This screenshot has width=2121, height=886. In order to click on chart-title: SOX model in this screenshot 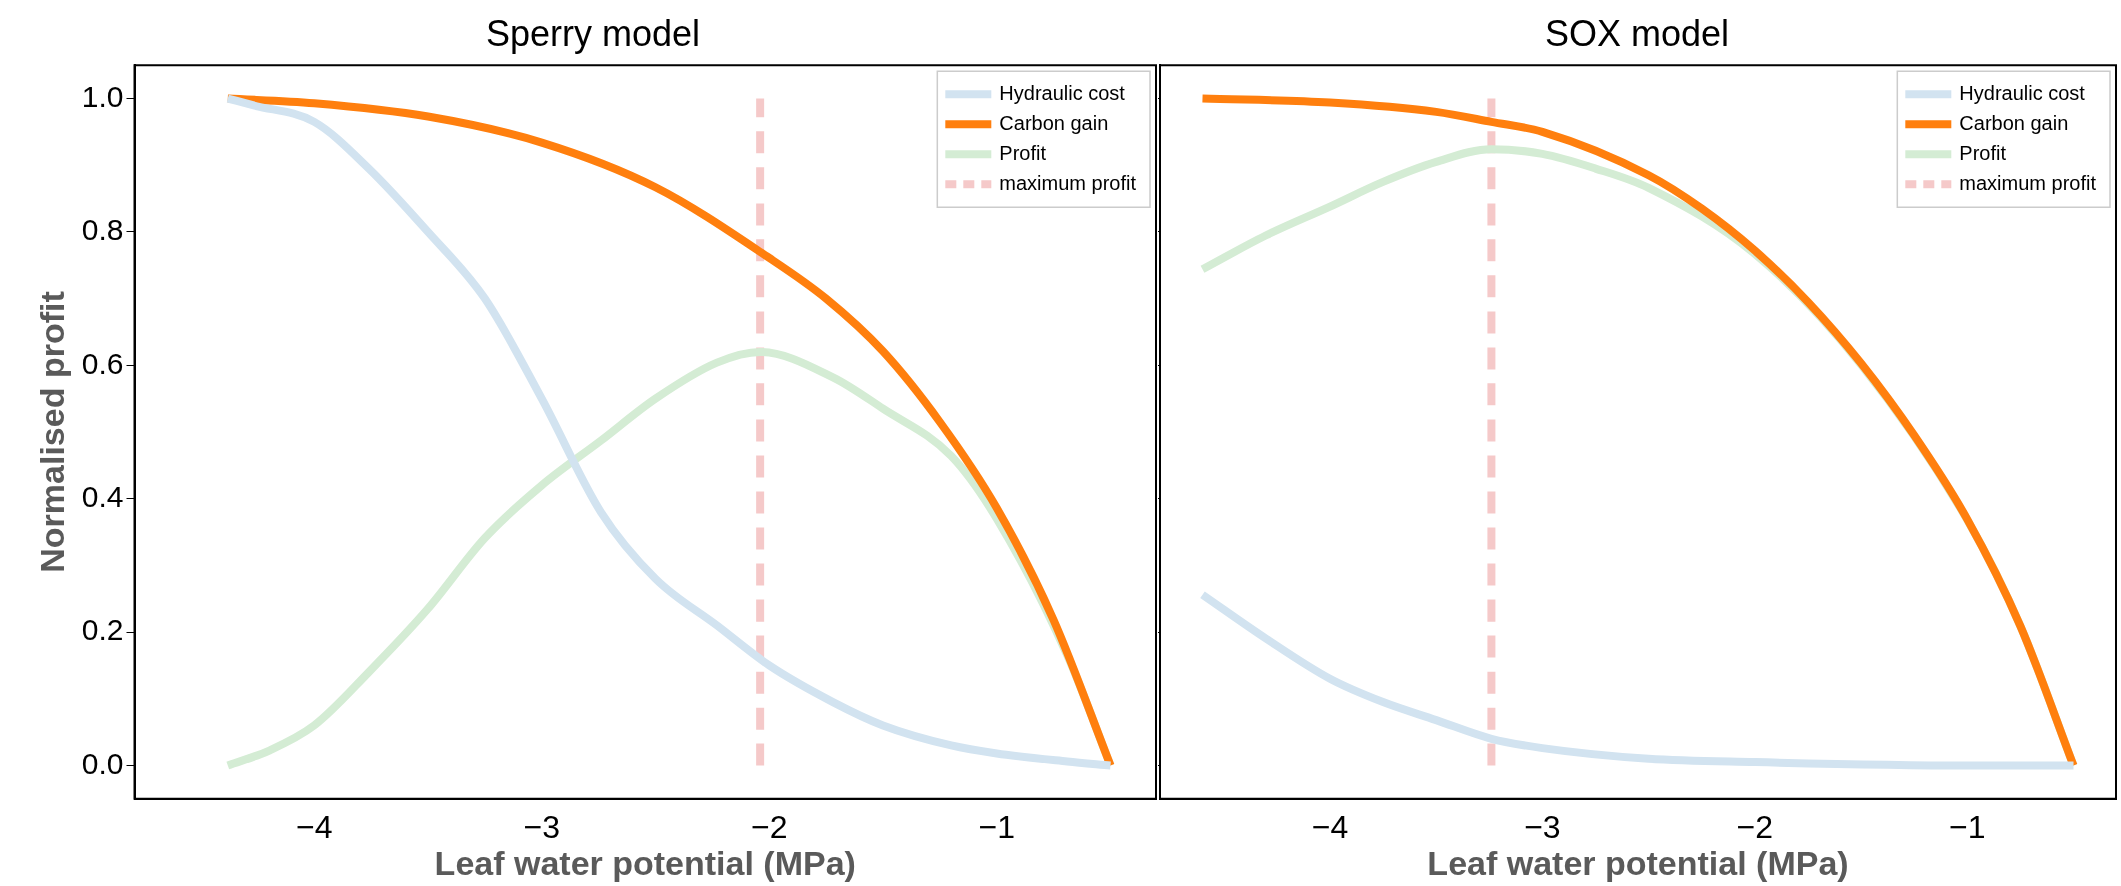, I will do `click(1637, 33)`.